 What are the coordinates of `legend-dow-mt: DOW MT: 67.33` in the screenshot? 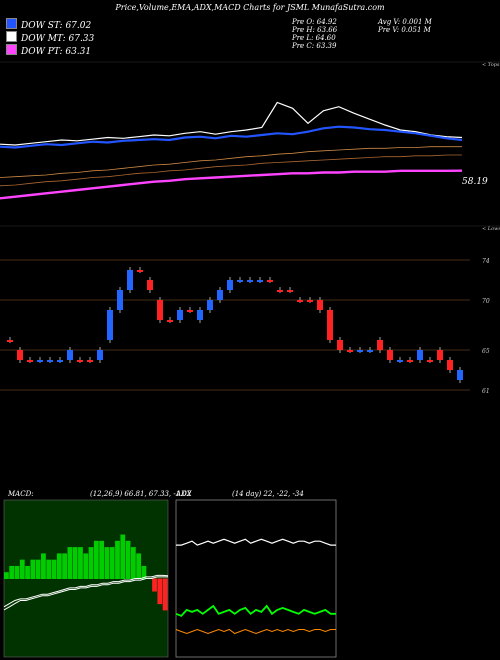 It's located at (50, 37).